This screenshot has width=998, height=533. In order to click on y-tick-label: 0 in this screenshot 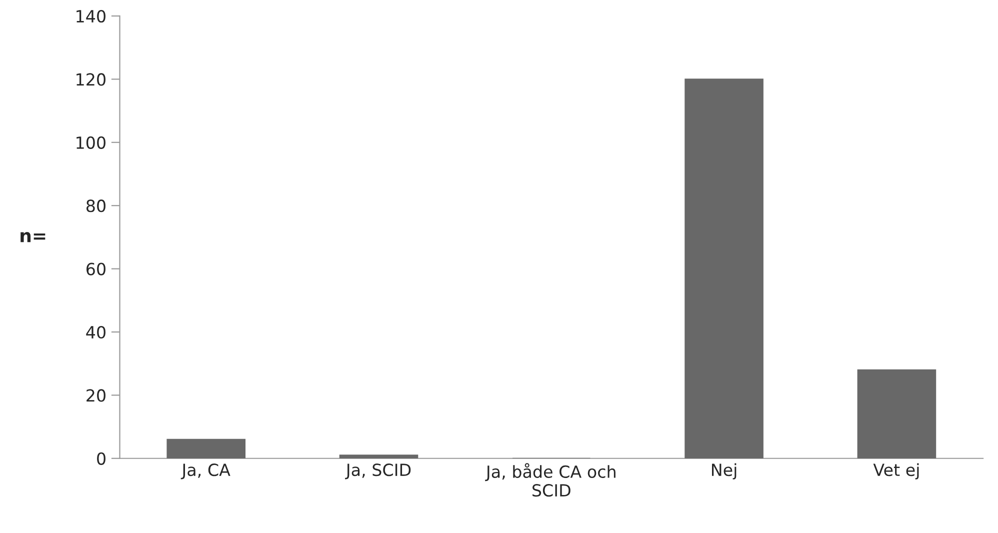, I will do `click(101, 458)`.